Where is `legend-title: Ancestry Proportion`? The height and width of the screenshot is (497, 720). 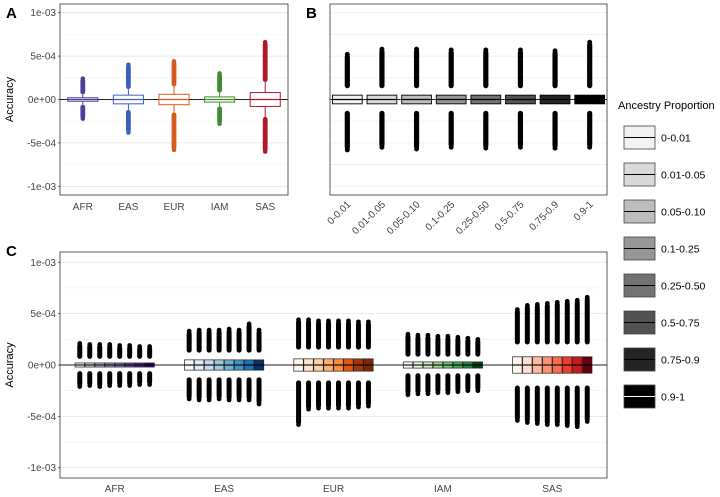
legend-title: Ancestry Proportion is located at coordinates (666, 106).